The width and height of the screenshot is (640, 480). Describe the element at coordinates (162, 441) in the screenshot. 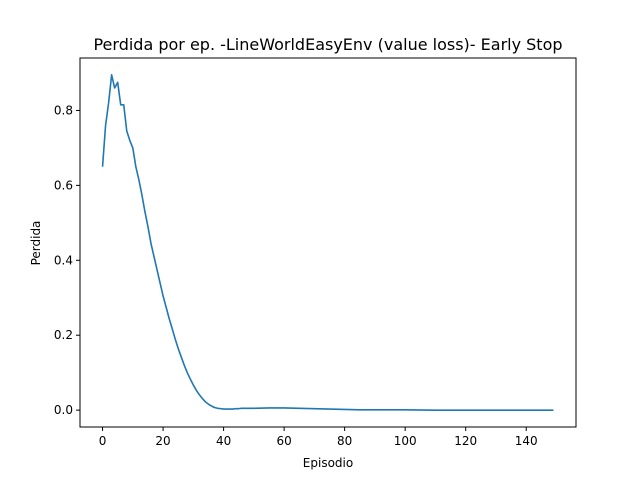

I see `x-tick-label: 20` at that location.